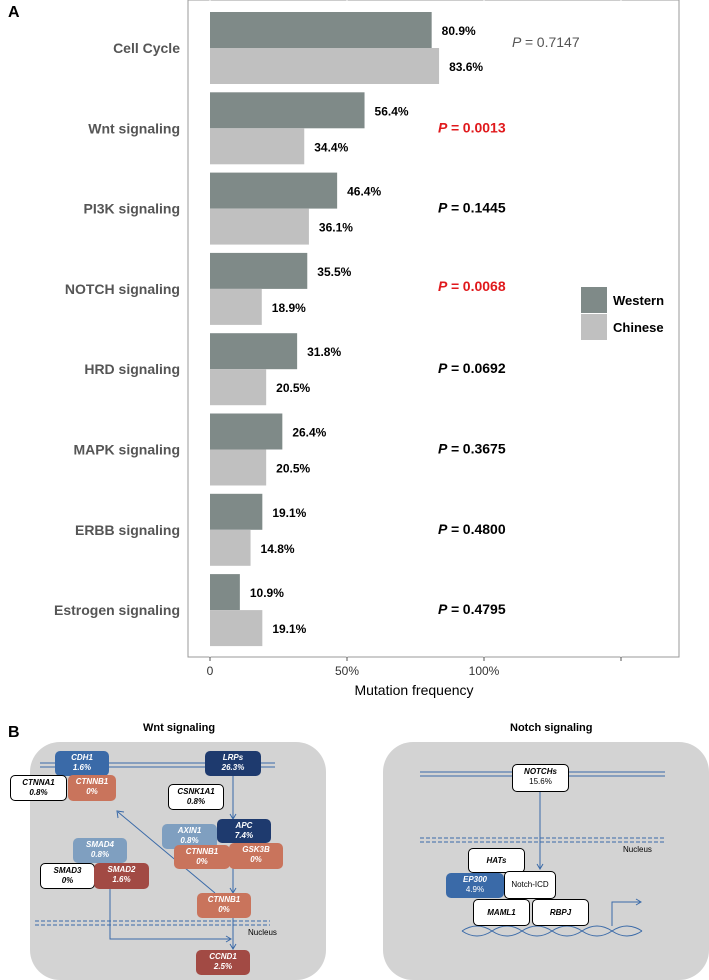 Image resolution: width=709 pixels, height=980 pixels. I want to click on data-label-western: 31.8%, so click(324, 352).